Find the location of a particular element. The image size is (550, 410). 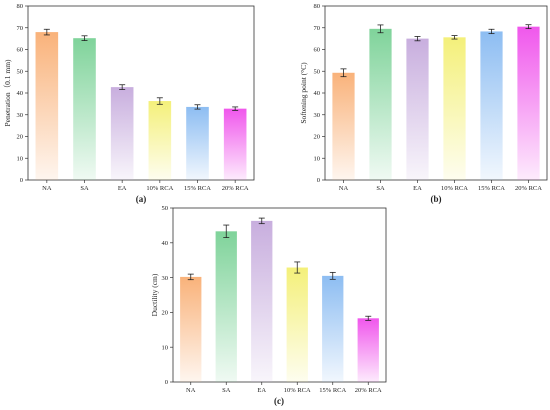

panel-b-ytick-label: 0 is located at coordinates (318, 180).